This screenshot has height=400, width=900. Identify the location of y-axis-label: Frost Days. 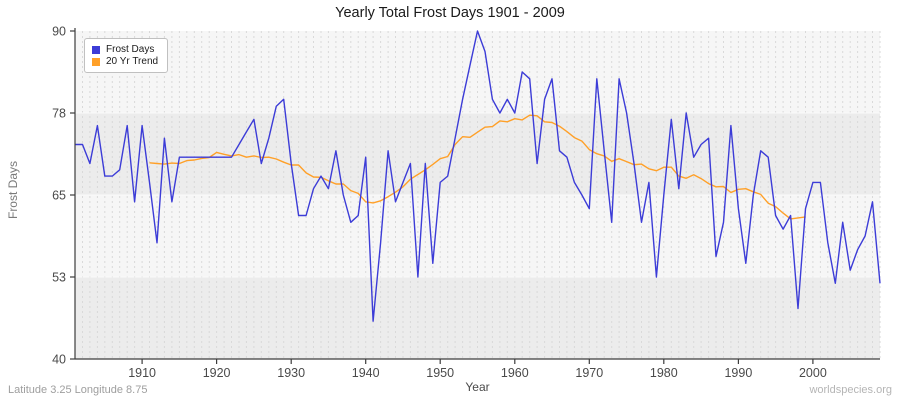
(13, 190).